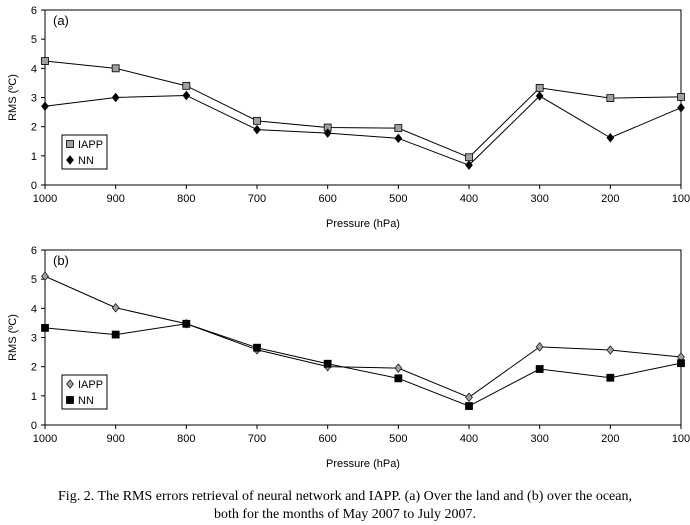  What do you see at coordinates (61, 260) in the screenshot?
I see `panel-label: (b)` at bounding box center [61, 260].